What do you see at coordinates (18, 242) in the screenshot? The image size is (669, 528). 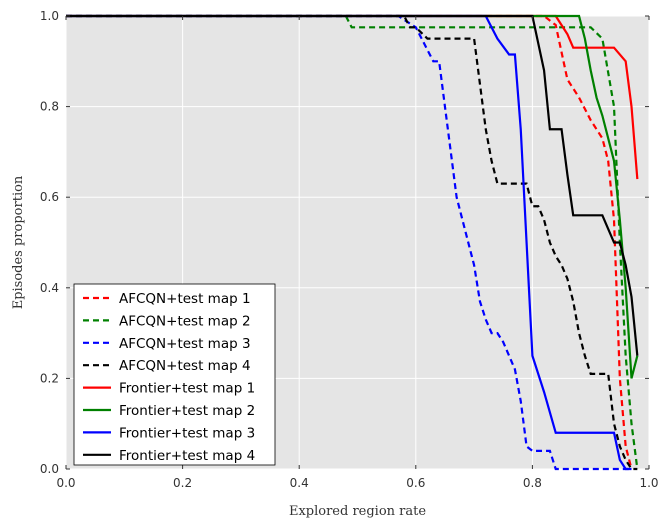 I see `y-axis-label: Episodes proportion` at bounding box center [18, 242].